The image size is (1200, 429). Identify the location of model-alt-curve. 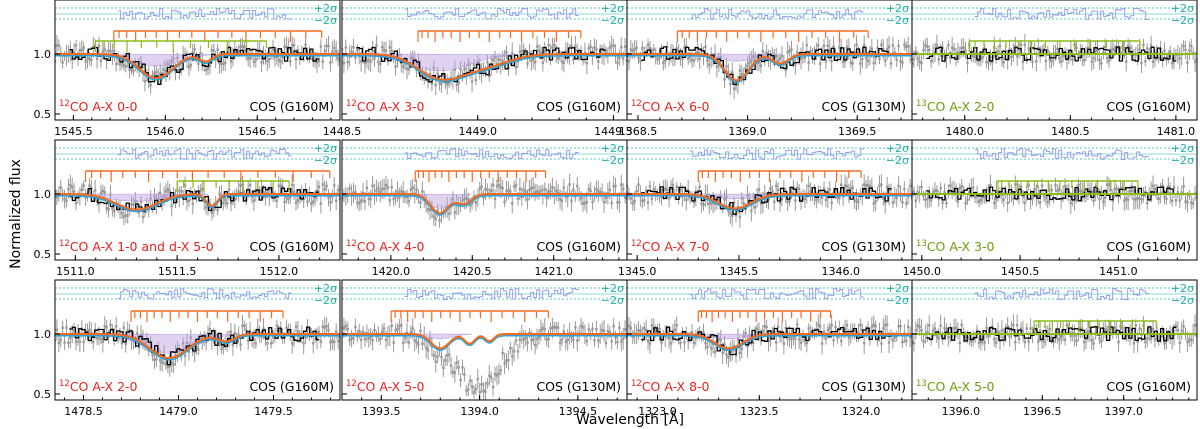
(197, 204).